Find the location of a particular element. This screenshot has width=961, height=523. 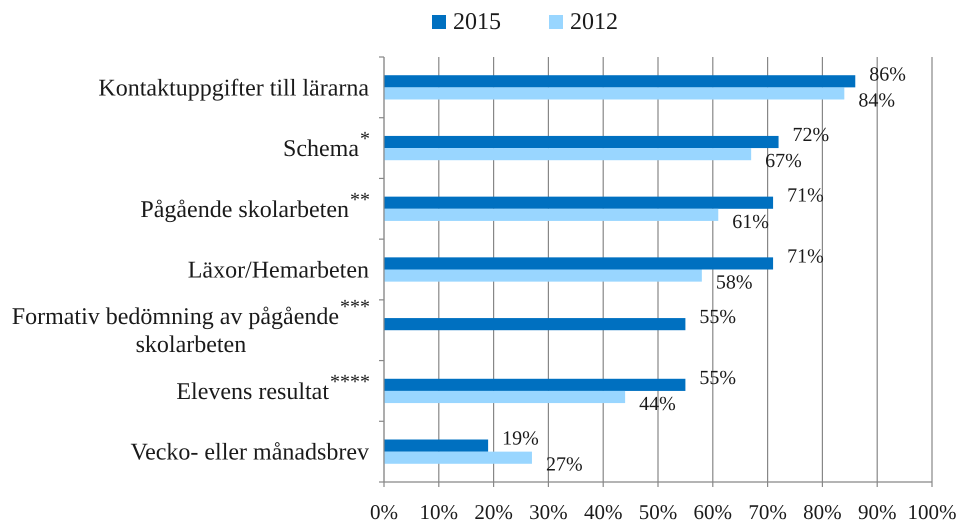

data-label: 86% is located at coordinates (887, 74).